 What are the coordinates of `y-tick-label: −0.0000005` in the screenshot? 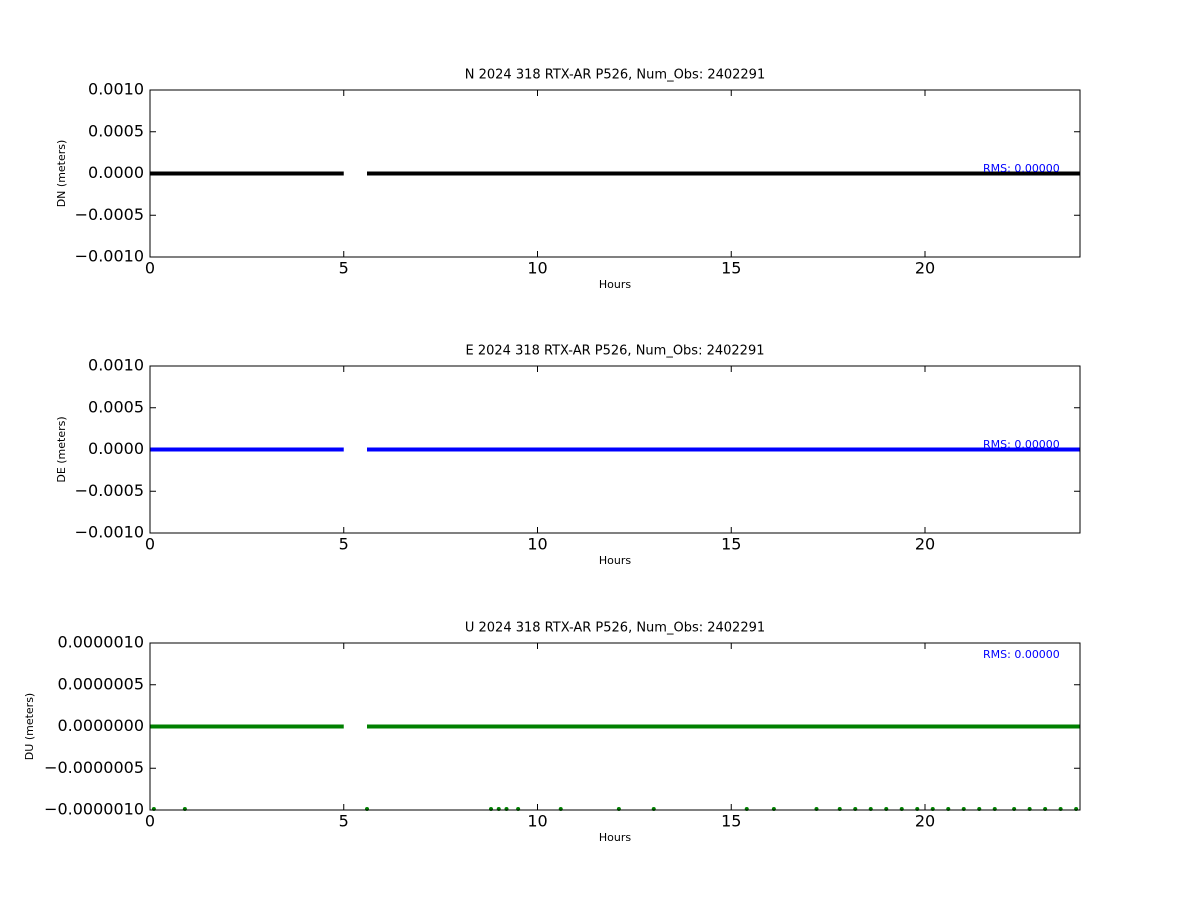 It's located at (94, 767).